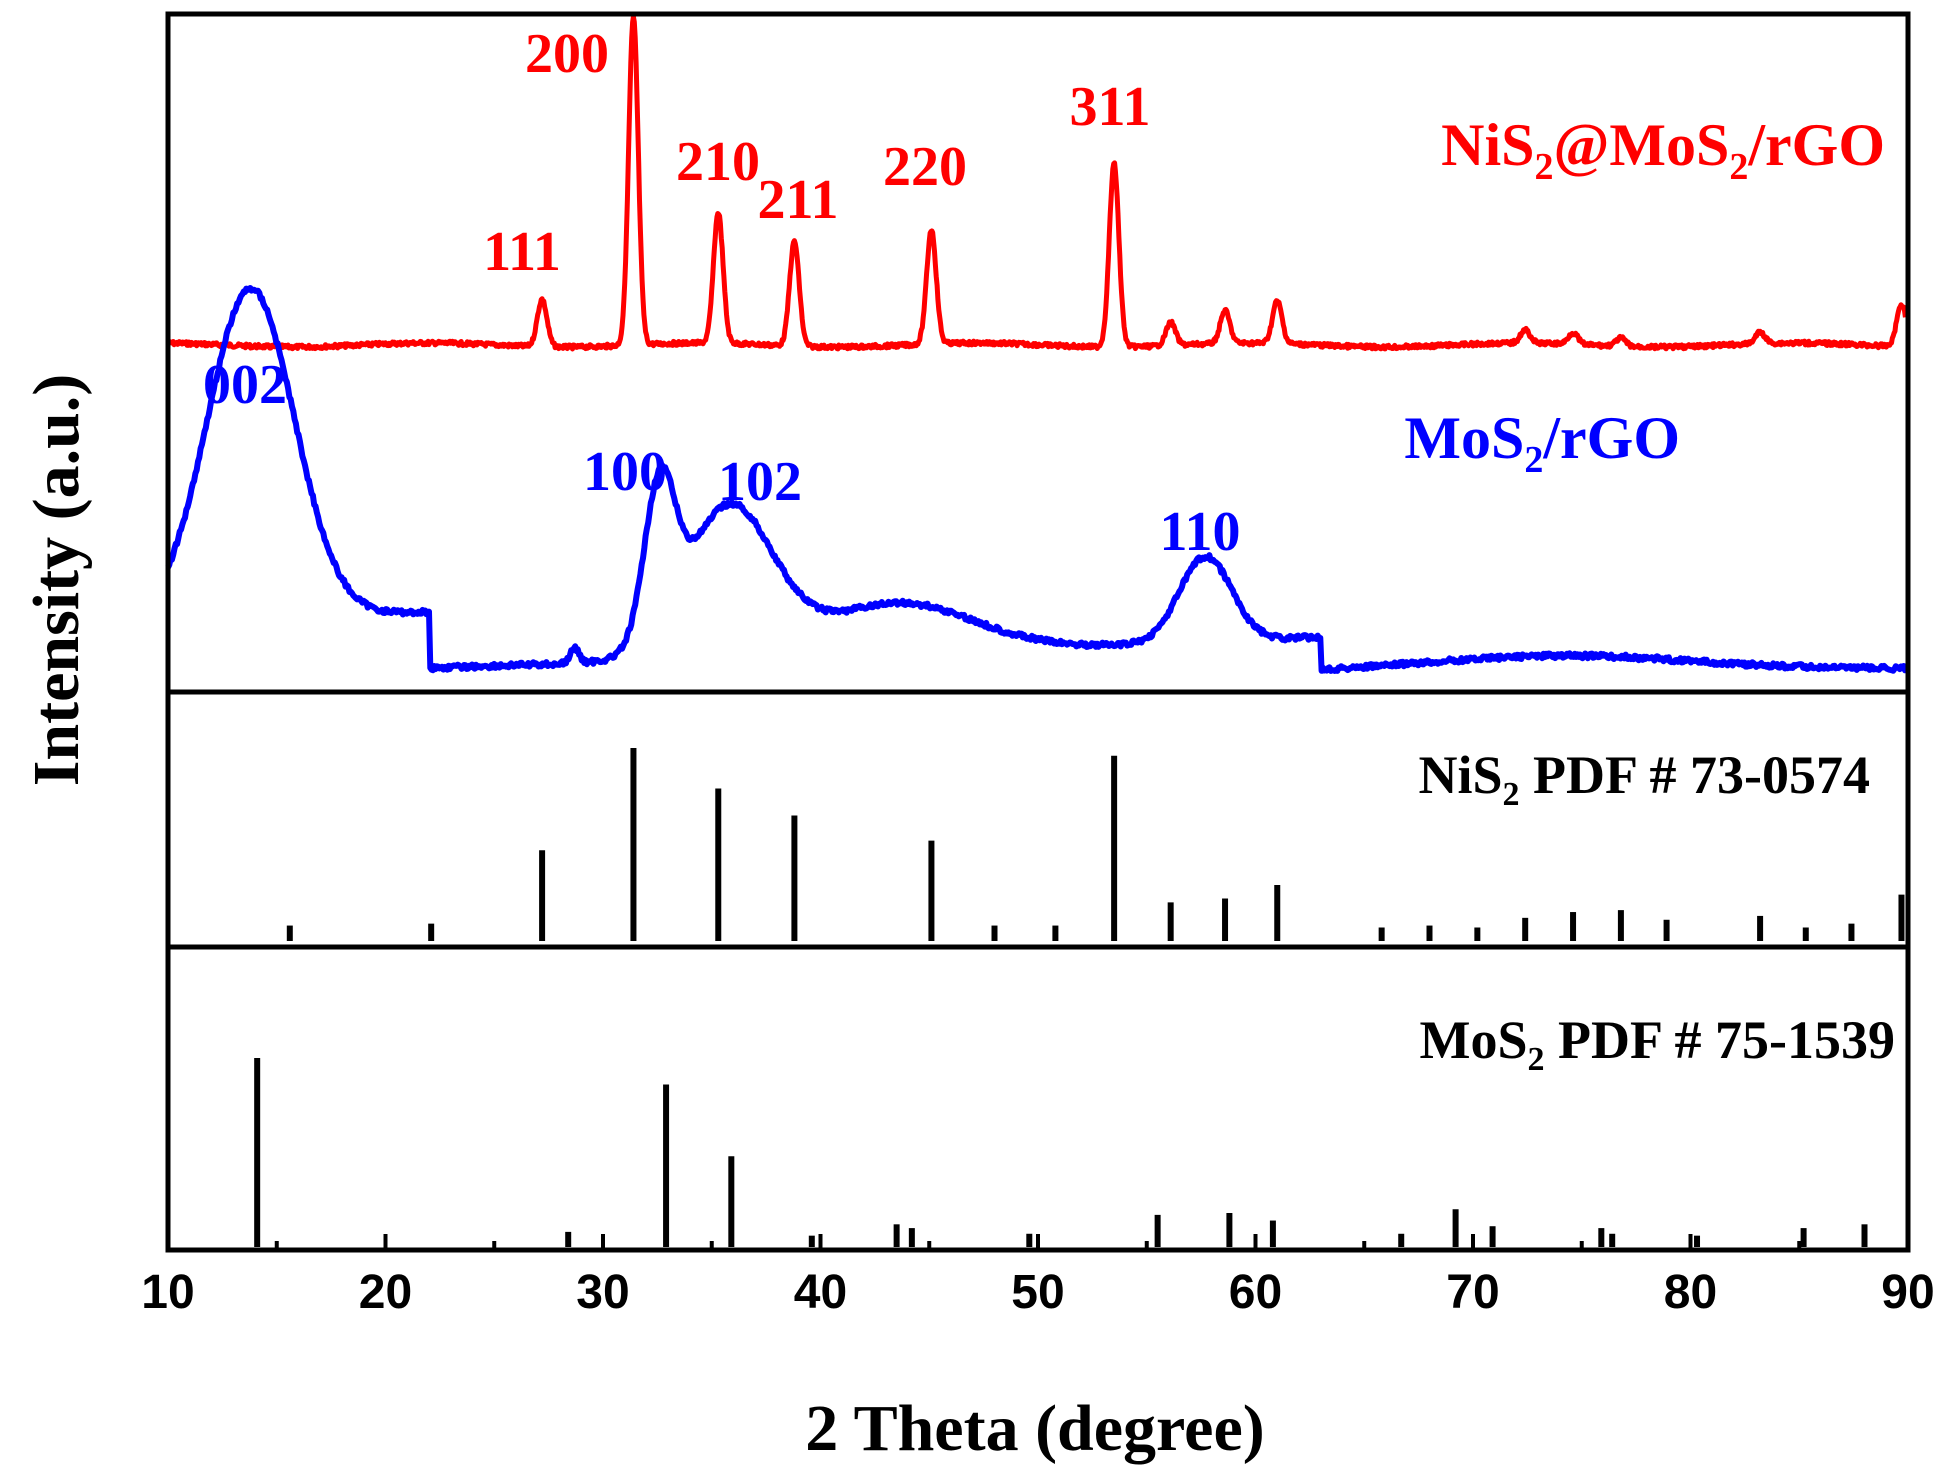 The height and width of the screenshot is (1471, 1951). I want to click on peak-label: 211, so click(798, 200).